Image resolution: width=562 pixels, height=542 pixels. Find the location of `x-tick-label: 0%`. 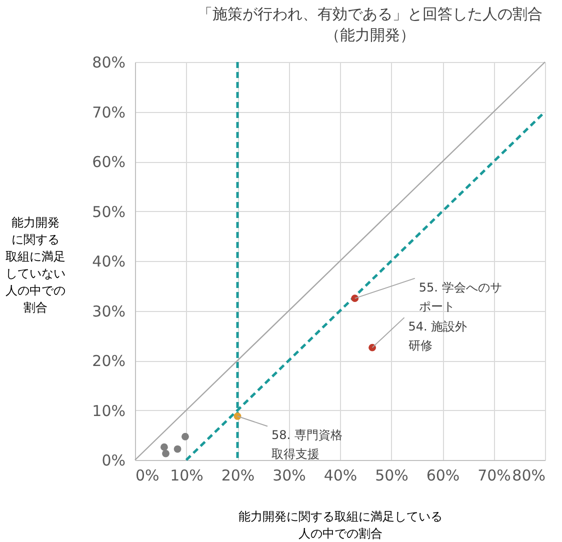

x-tick-label: 0% is located at coordinates (148, 475).